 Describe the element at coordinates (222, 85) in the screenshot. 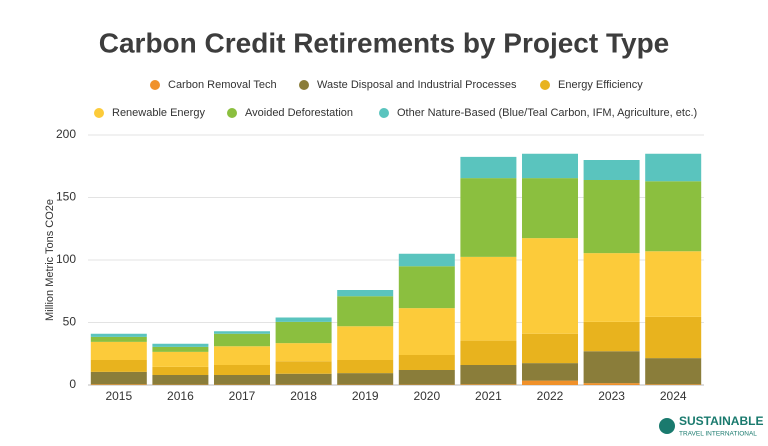

I see `legend-label: Carbon Removal Tech` at that location.